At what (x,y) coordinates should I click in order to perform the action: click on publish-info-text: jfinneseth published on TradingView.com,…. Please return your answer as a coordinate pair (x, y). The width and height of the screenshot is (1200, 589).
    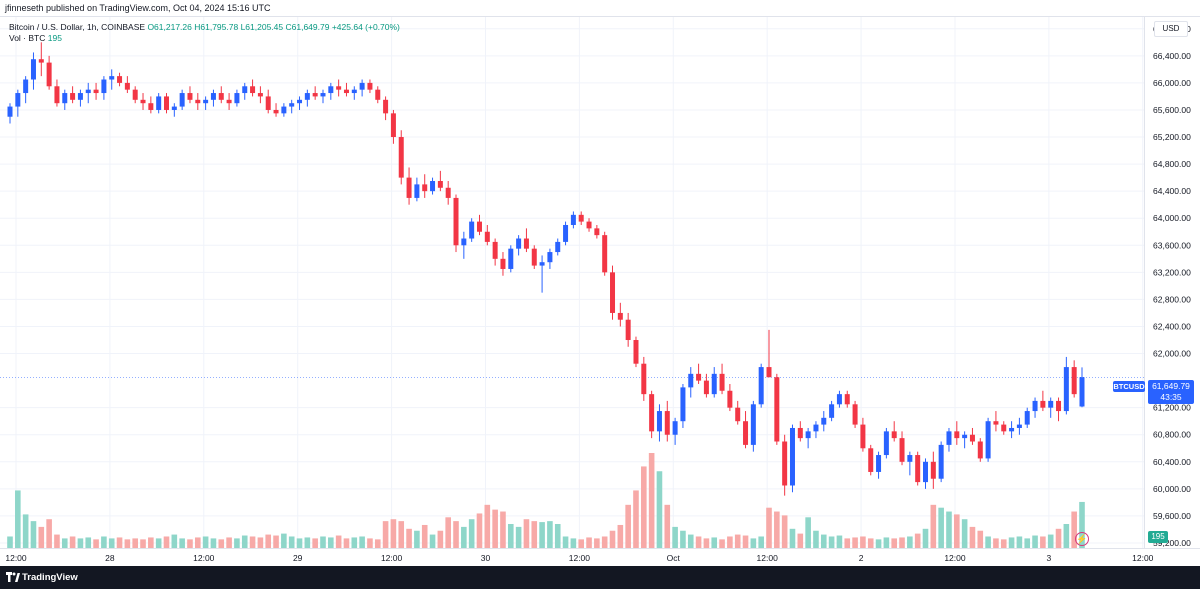
    Looking at the image, I should click on (138, 8).